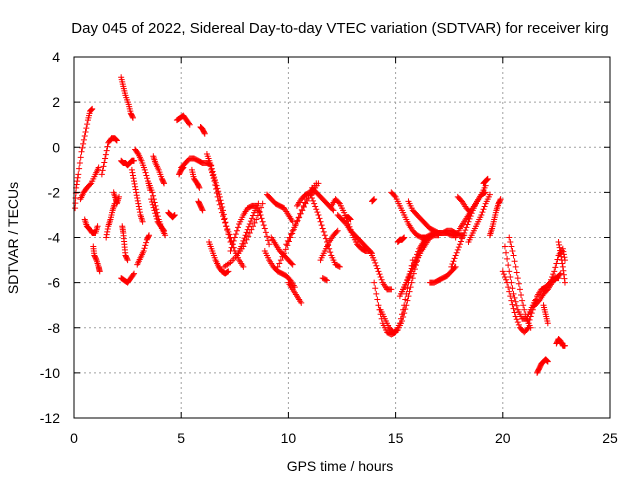 The width and height of the screenshot is (640, 480). Describe the element at coordinates (54, 192) in the screenshot. I see `y-tick-label: -2` at that location.